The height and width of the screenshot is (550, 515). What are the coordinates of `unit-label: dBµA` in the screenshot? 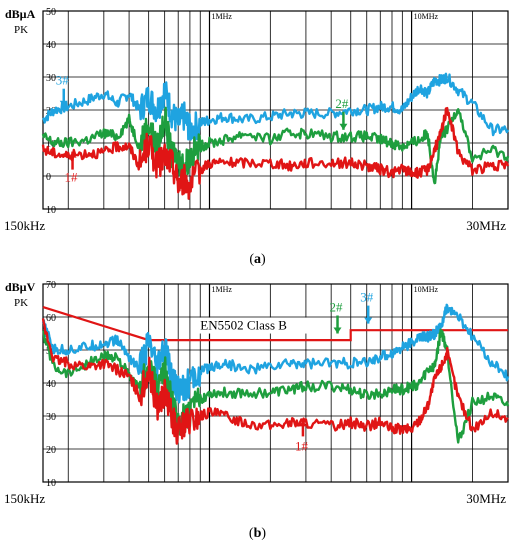 It's located at (20, 14).